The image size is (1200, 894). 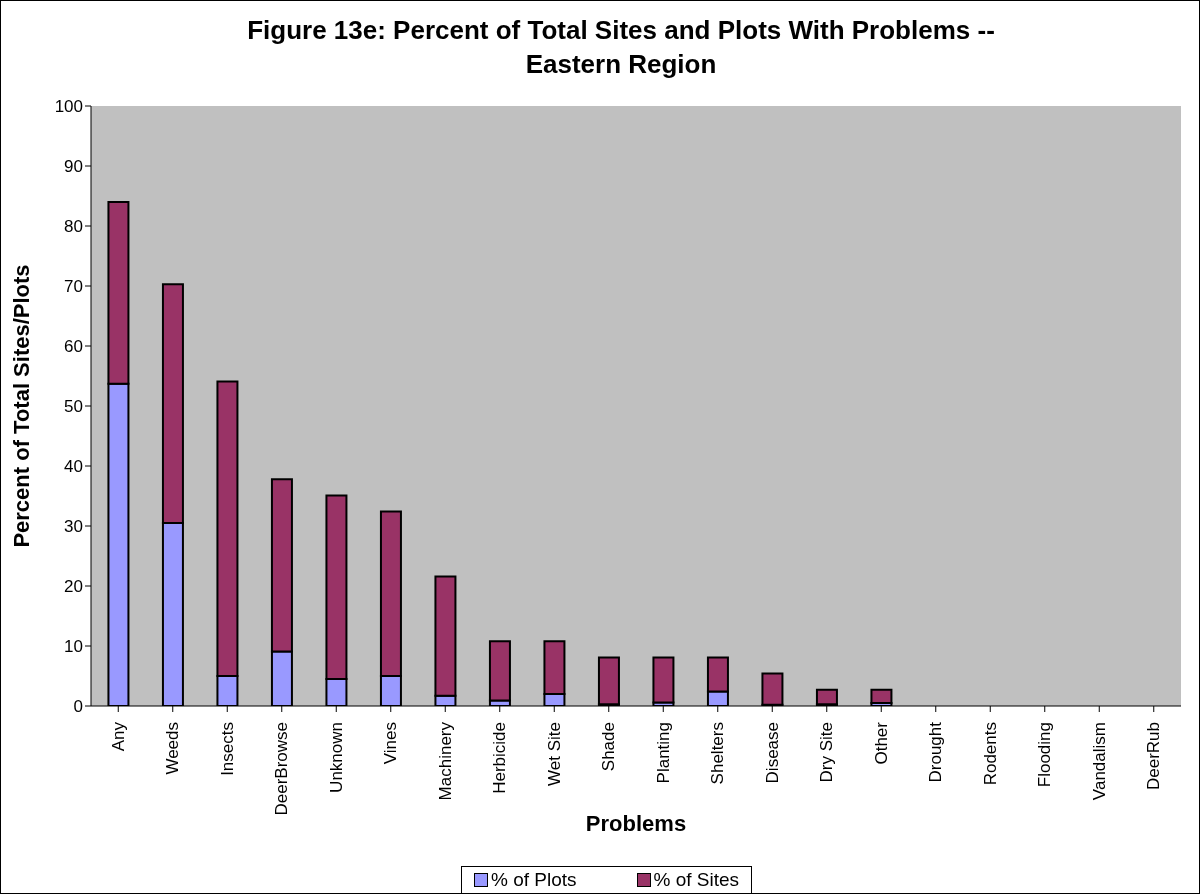 What do you see at coordinates (73, 587) in the screenshot?
I see `y-tick-label: 20` at bounding box center [73, 587].